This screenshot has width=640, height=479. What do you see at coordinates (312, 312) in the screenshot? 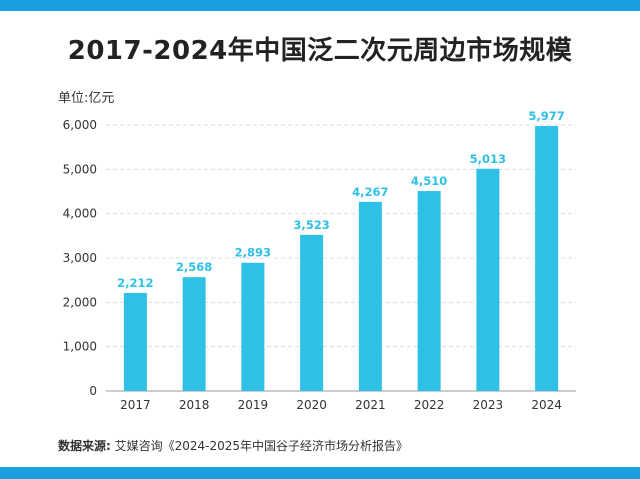
I see `bar-2020` at bounding box center [312, 312].